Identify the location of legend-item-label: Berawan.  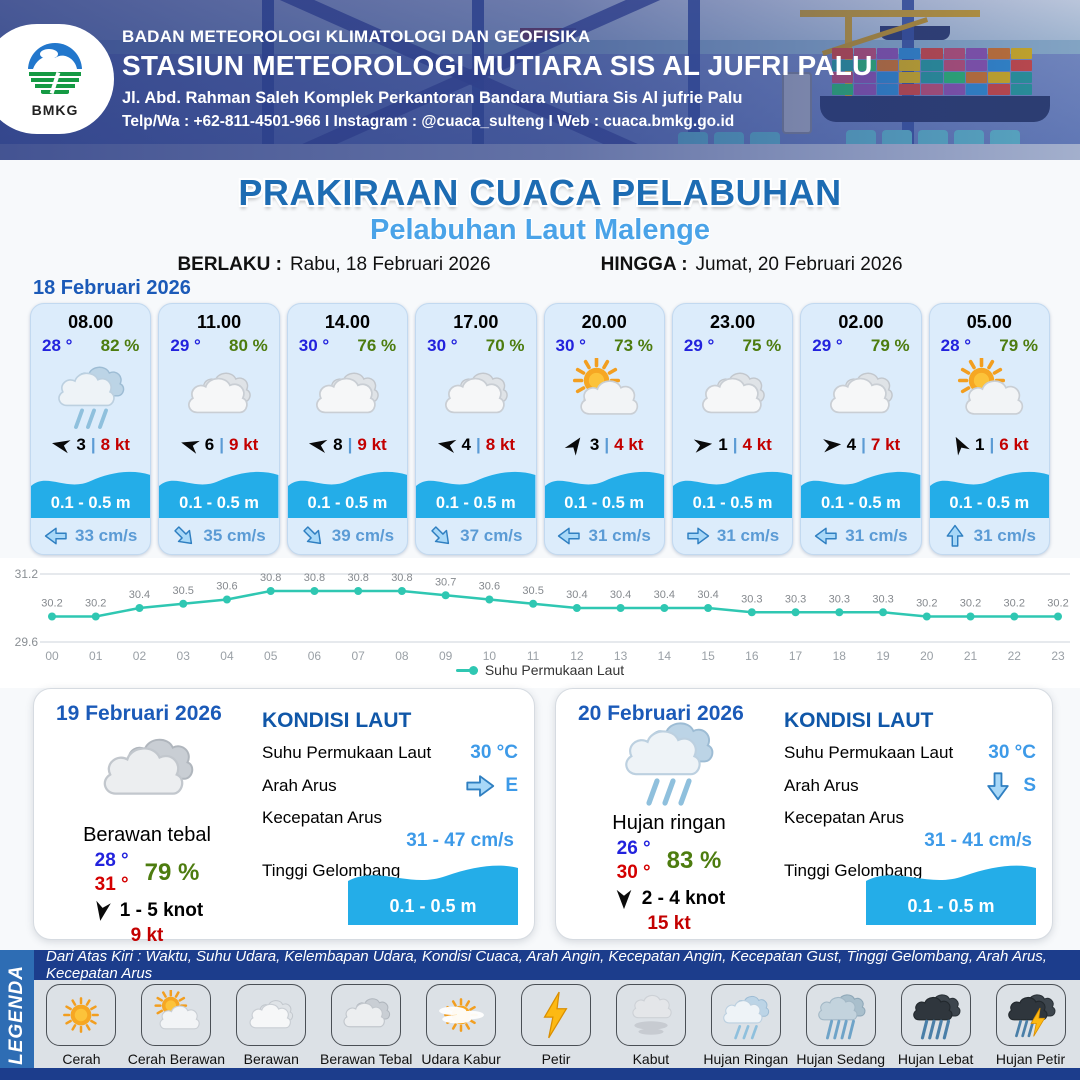
(271, 1059).